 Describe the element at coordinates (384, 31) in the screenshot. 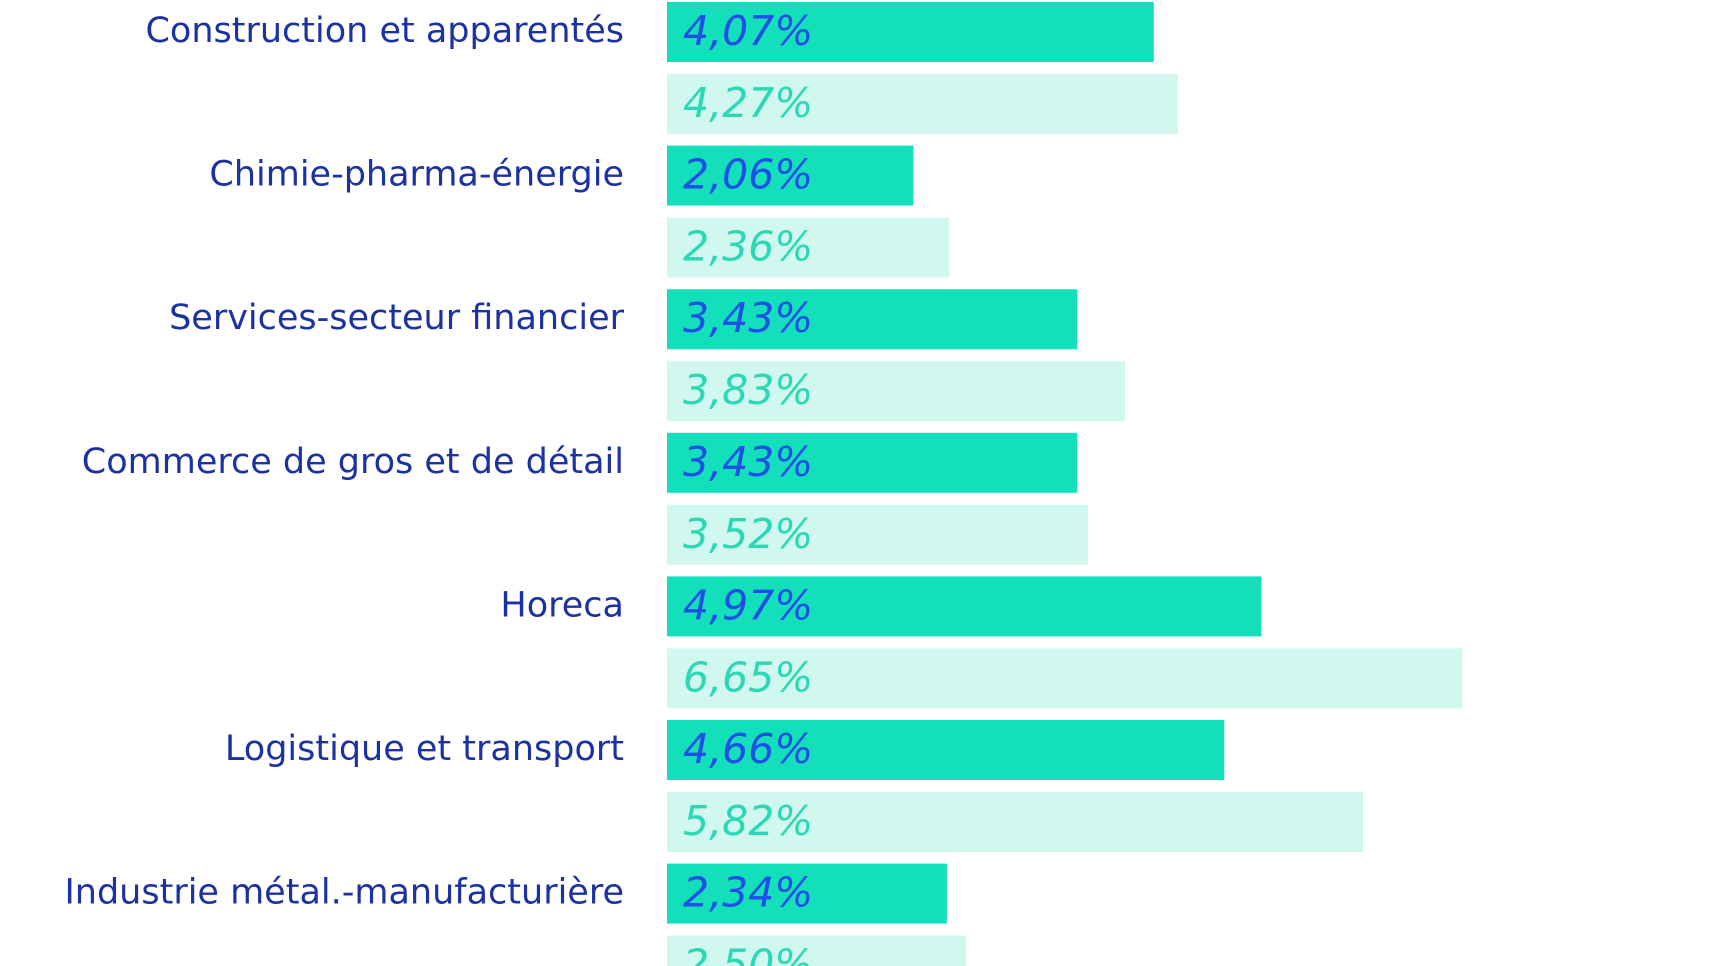

I see `category-label: Construction et apparentés` at that location.